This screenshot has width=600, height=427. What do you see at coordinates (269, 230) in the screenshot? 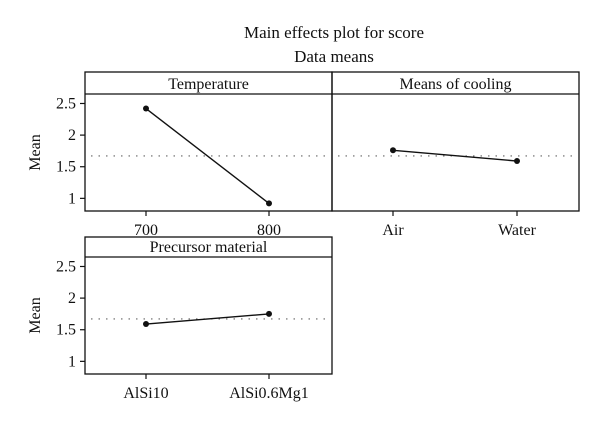
I see `x-tick-label: 800` at bounding box center [269, 230].